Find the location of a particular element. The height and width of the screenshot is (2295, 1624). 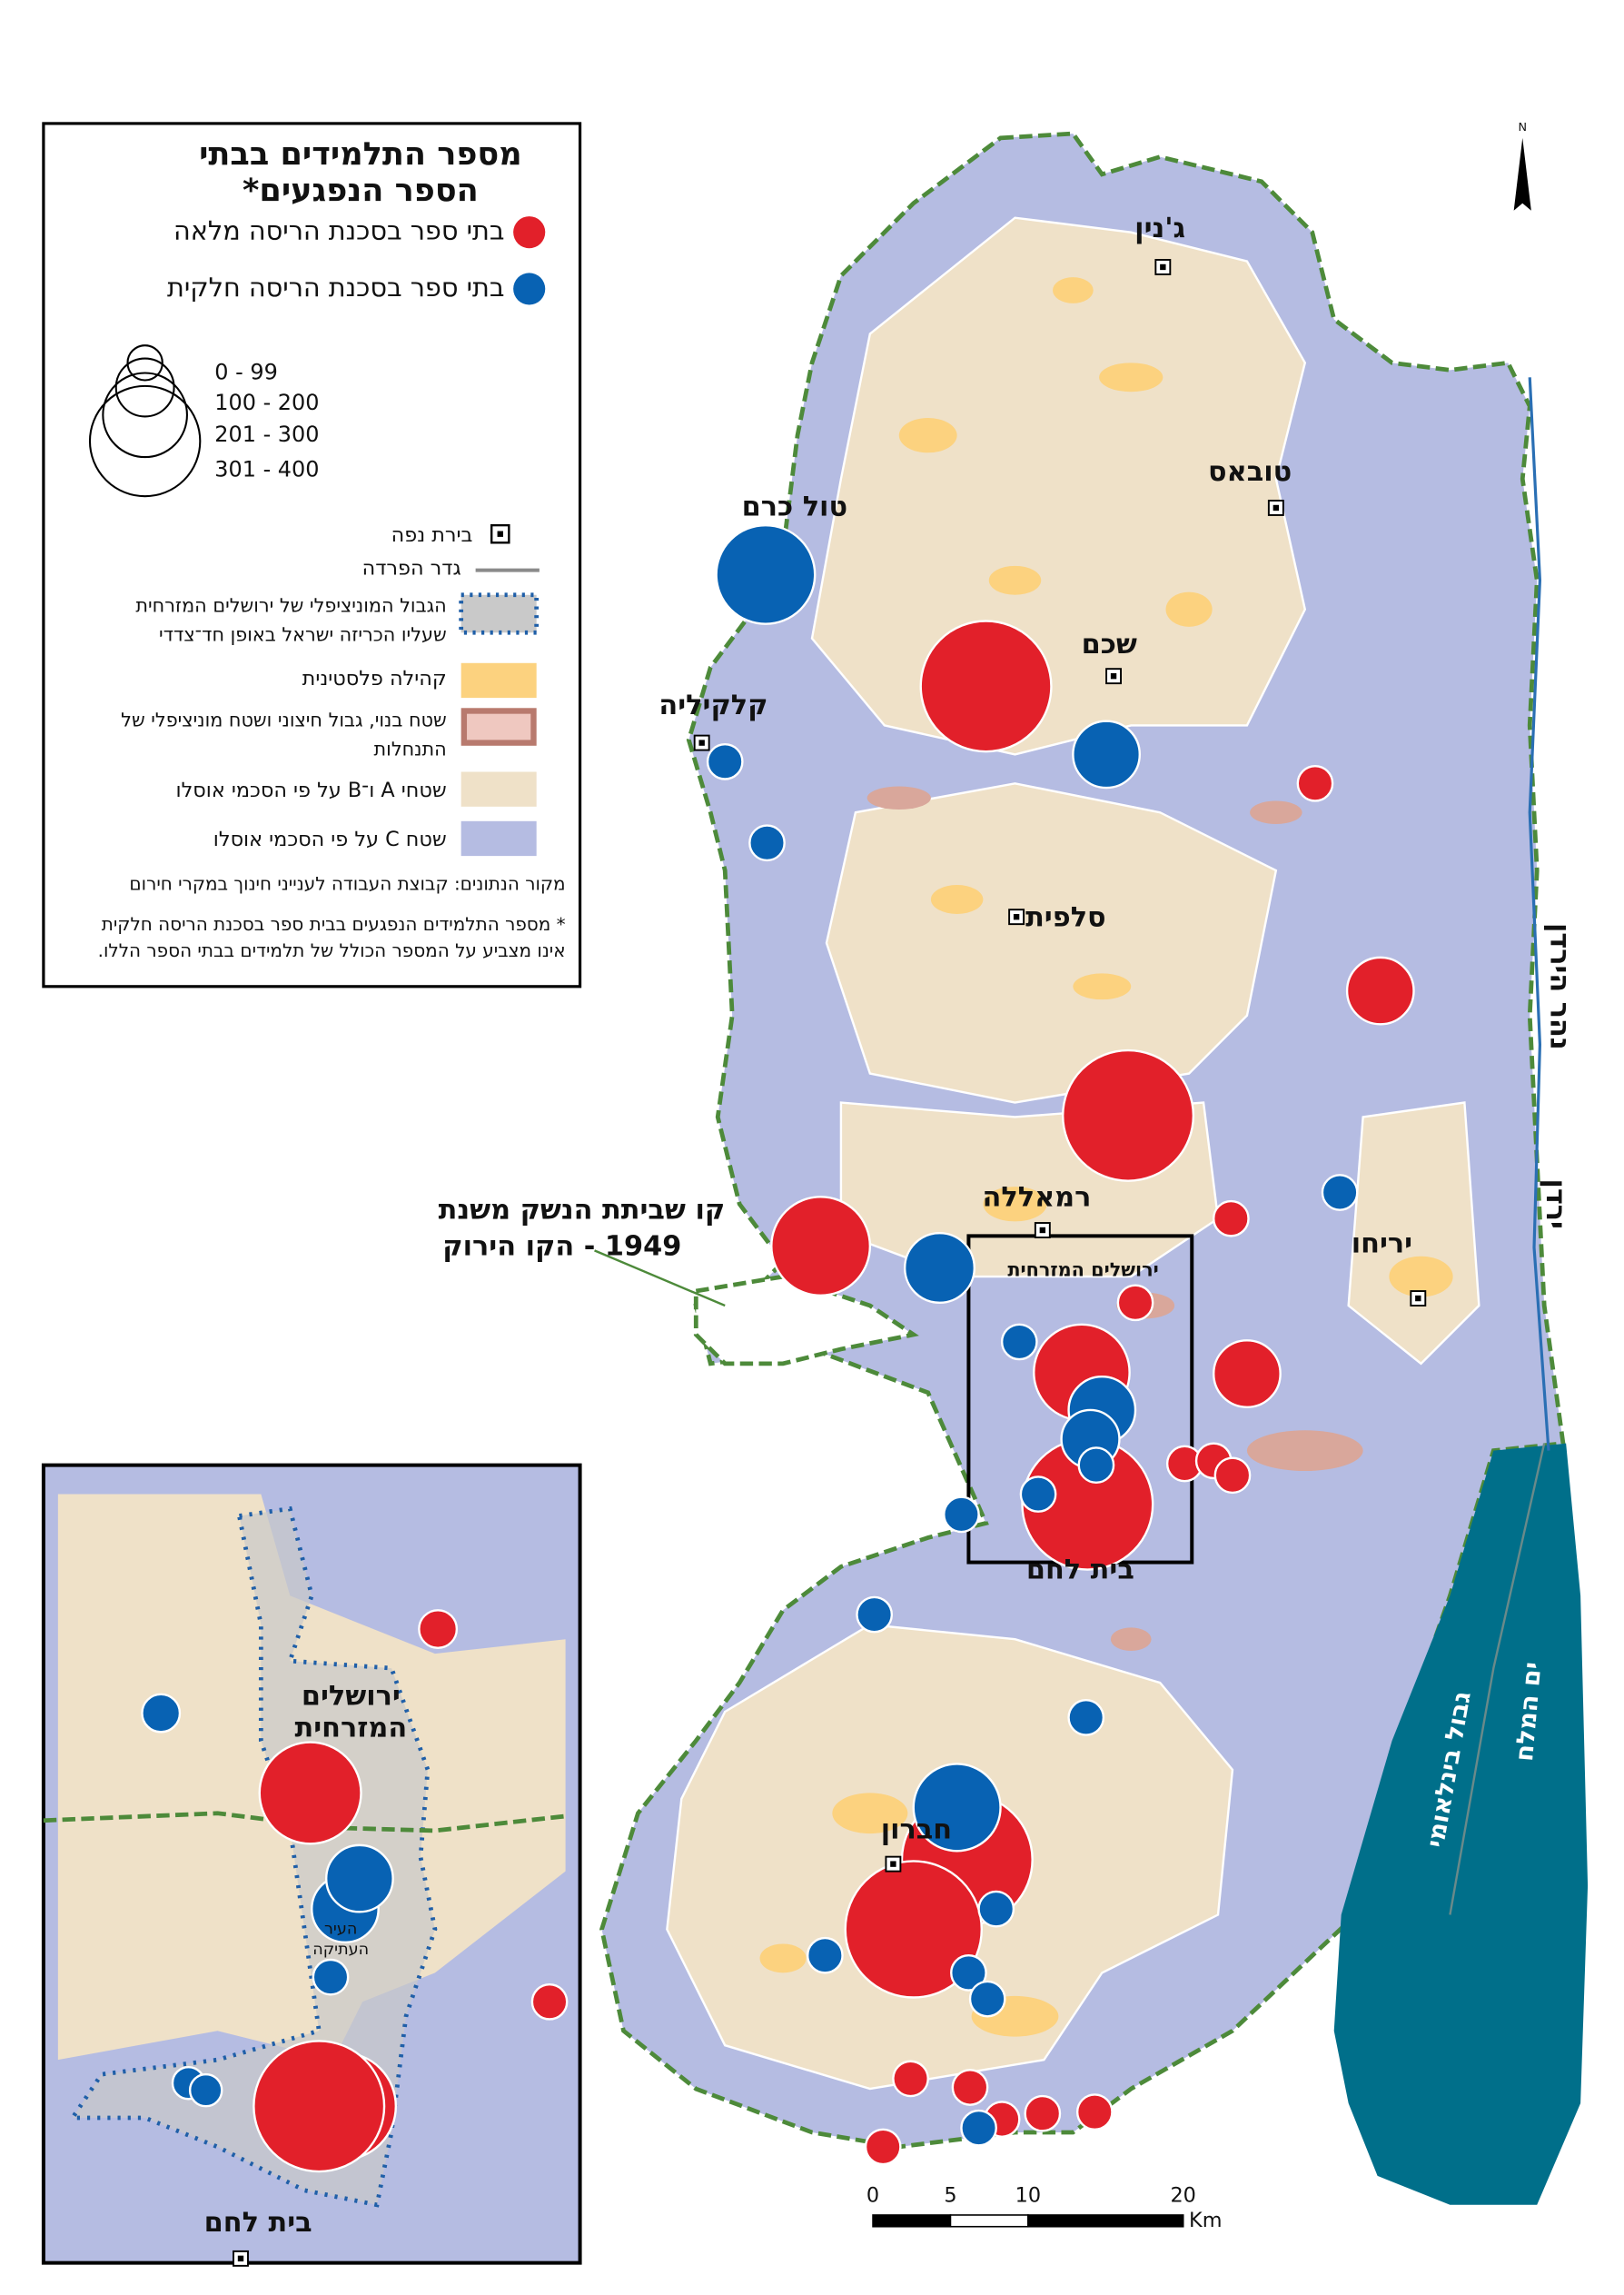

green-line-label: 1949 - הקו הירוק is located at coordinates (561, 1247).